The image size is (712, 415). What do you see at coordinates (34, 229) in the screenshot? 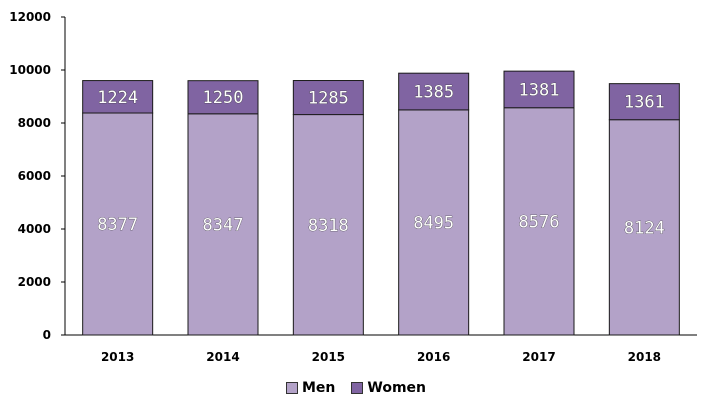
I see `y-tick-label: 4000` at bounding box center [34, 229].